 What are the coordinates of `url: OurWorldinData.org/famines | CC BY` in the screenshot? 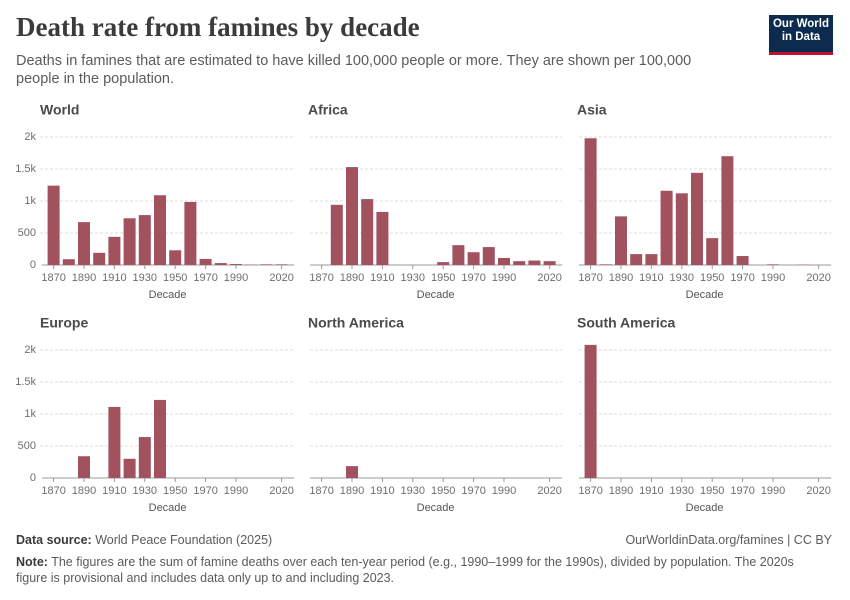 It's located at (728, 540).